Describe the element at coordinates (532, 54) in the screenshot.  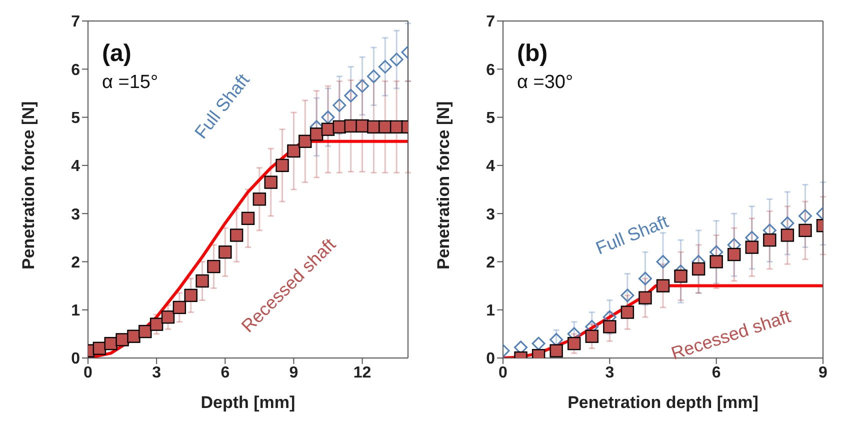
I see `annotation: (b)` at that location.